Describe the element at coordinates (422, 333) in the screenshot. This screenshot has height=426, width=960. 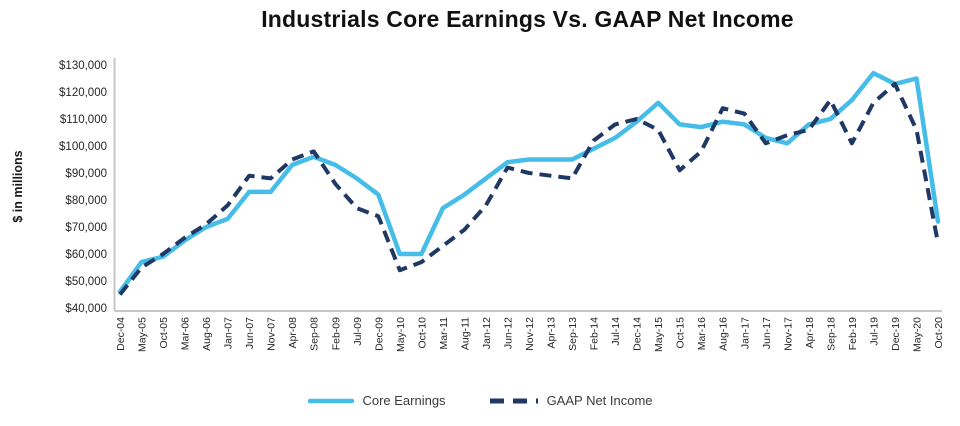
I see `x-axis-tick-label: Oct-10` at that location.